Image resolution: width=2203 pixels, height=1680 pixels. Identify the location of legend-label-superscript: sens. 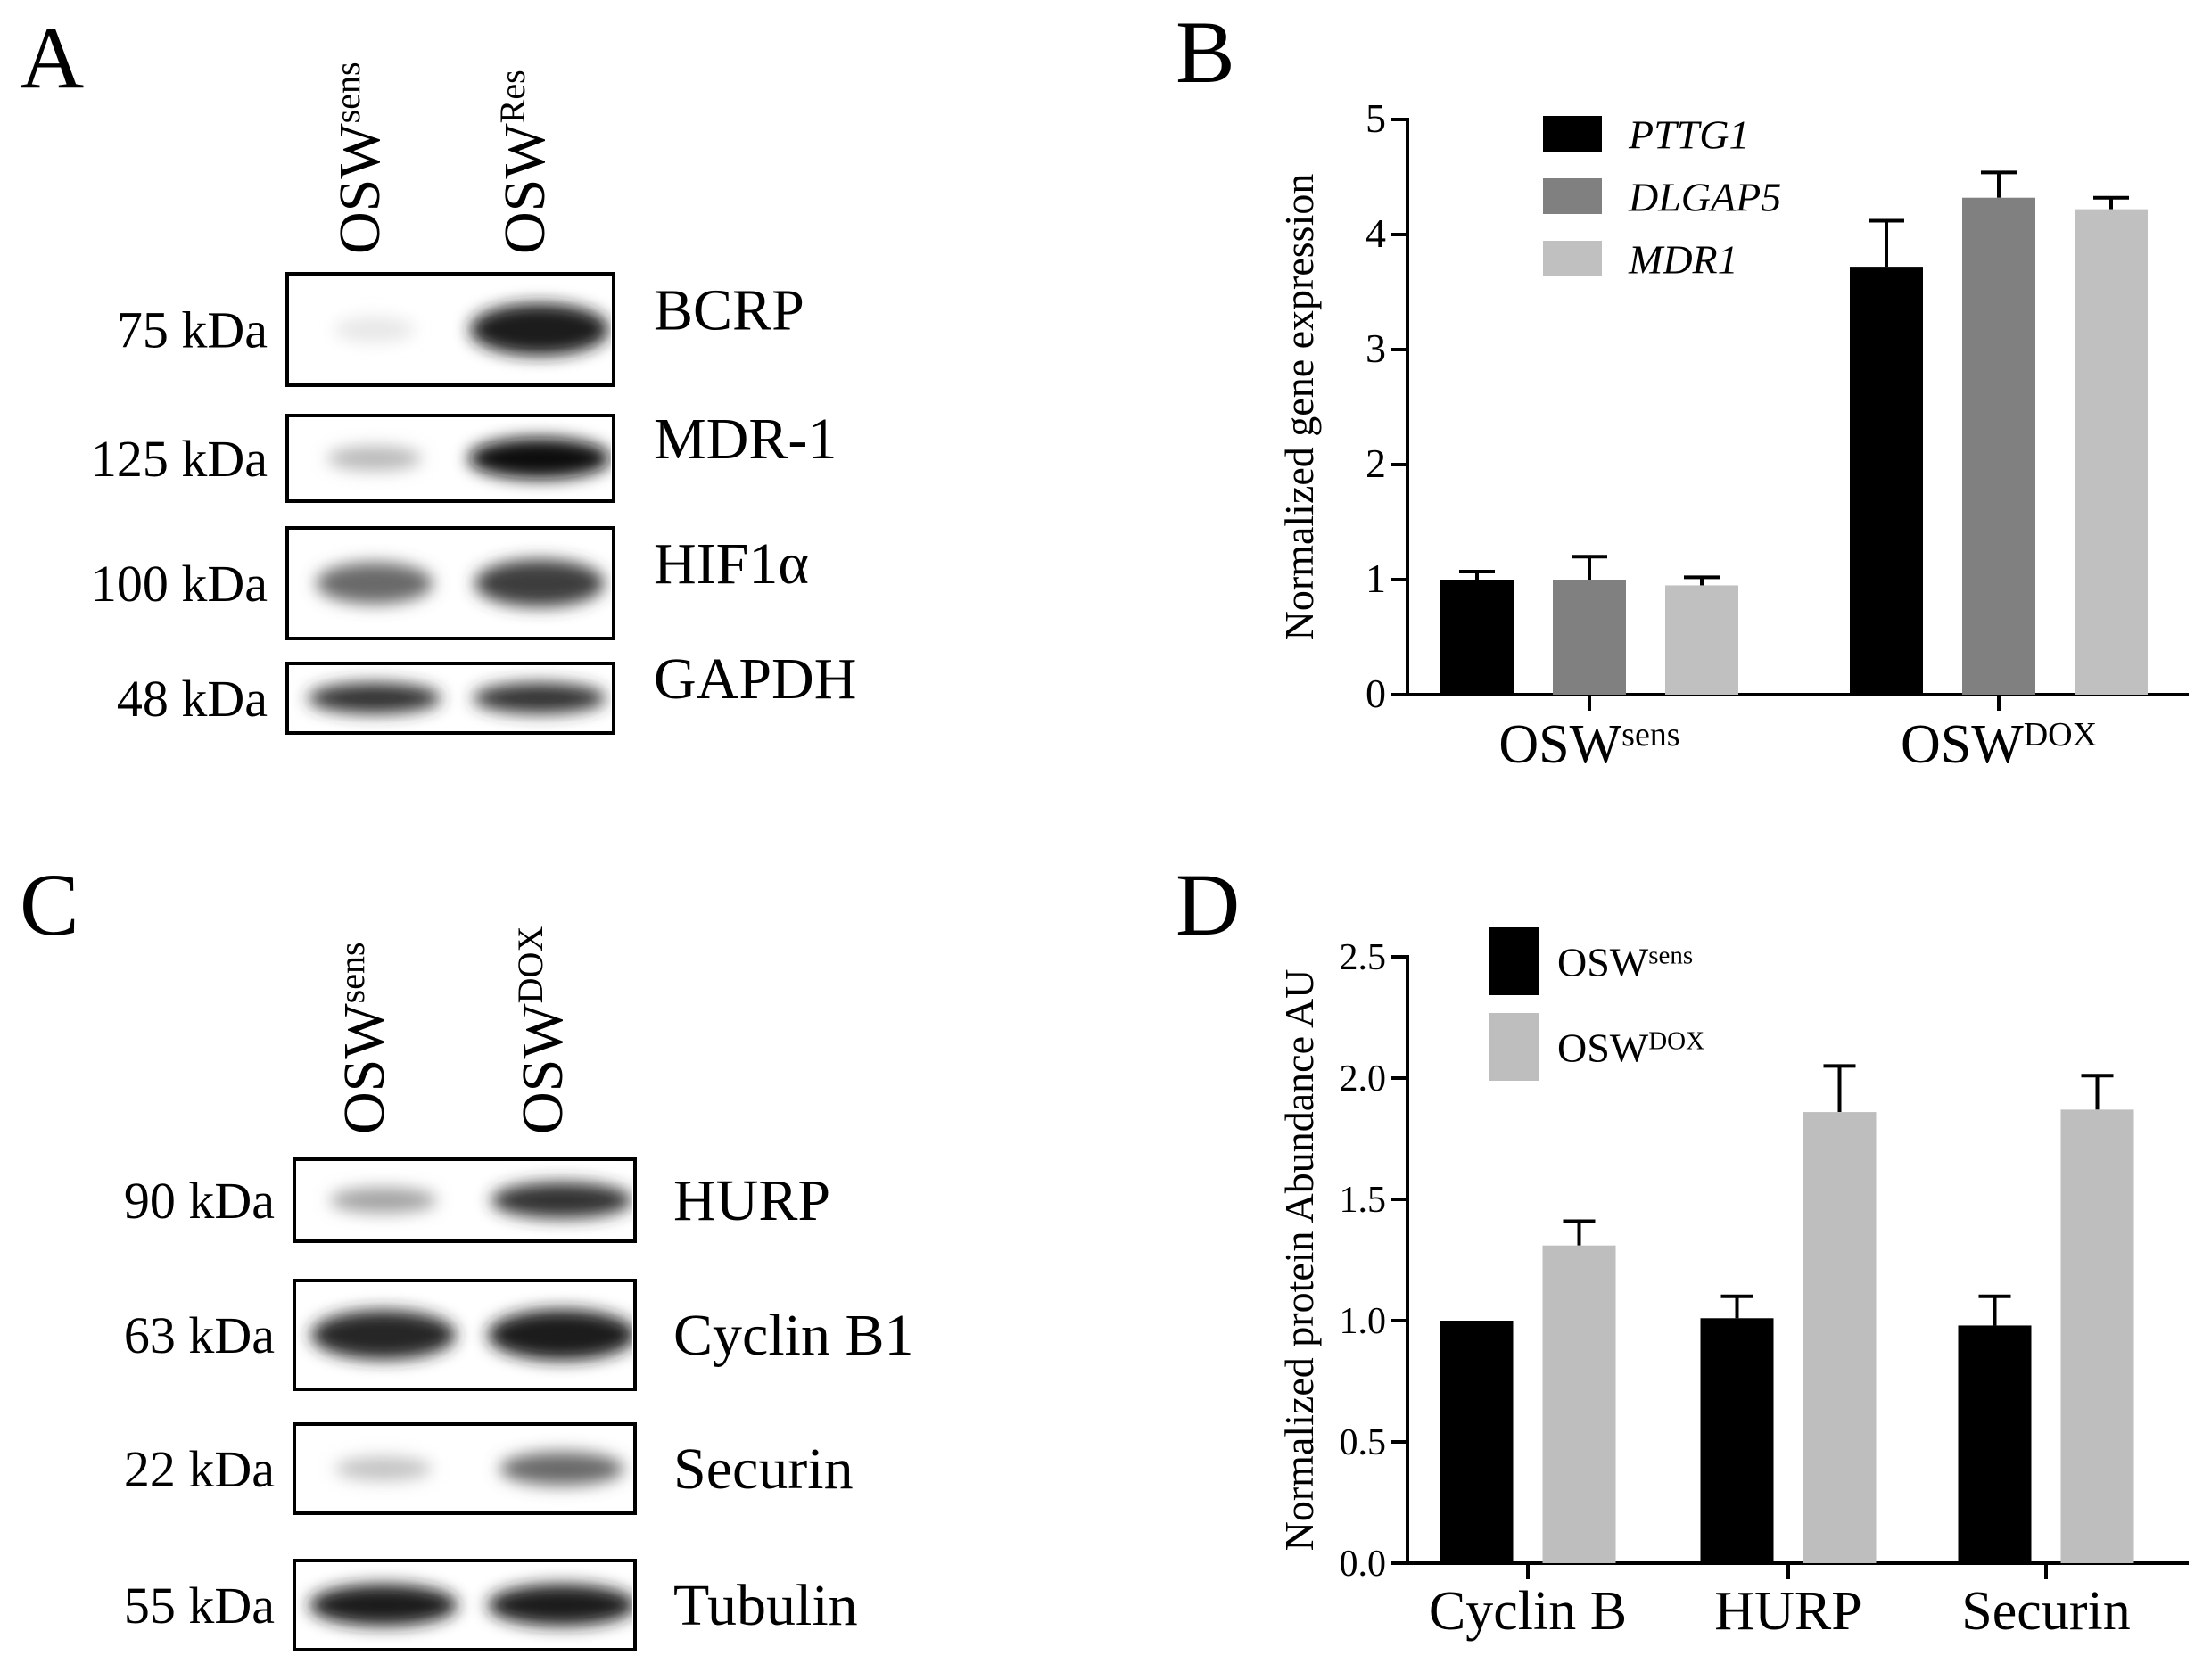
(1670, 956).